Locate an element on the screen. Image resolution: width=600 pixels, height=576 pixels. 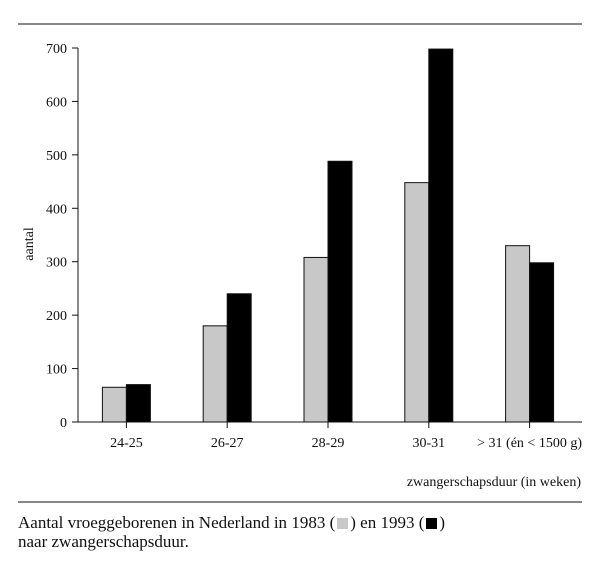
y-tick-label: 600 is located at coordinates (56, 102).